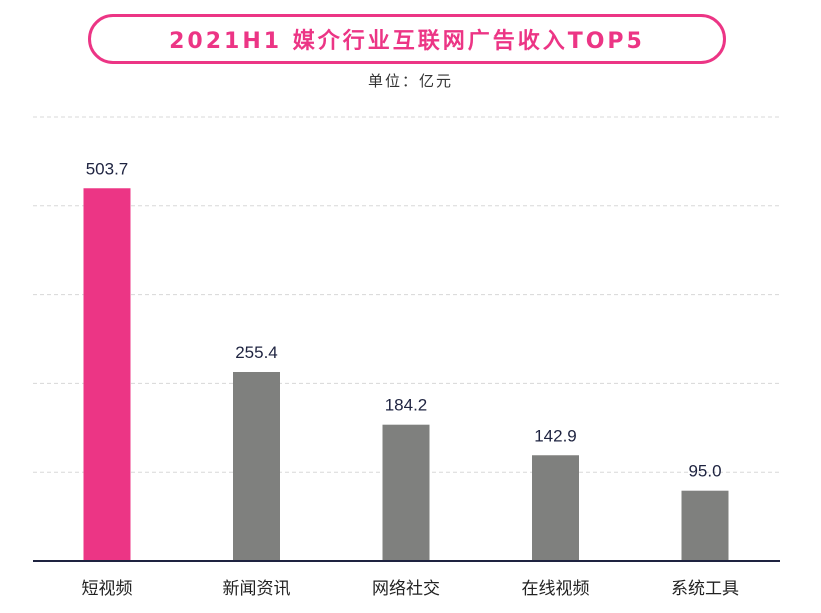 The width and height of the screenshot is (821, 613). Describe the element at coordinates (704, 471) in the screenshot. I see `data-label: 95.0` at that location.